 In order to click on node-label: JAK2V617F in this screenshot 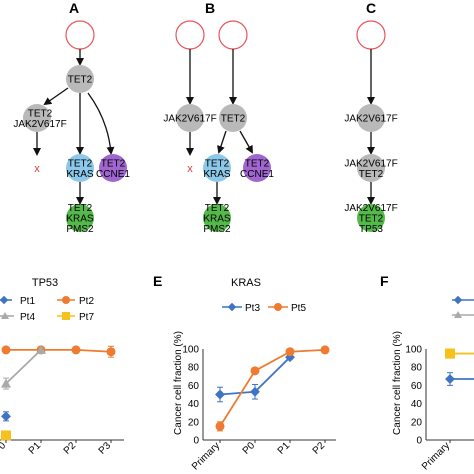, I will do `click(189, 119)`.